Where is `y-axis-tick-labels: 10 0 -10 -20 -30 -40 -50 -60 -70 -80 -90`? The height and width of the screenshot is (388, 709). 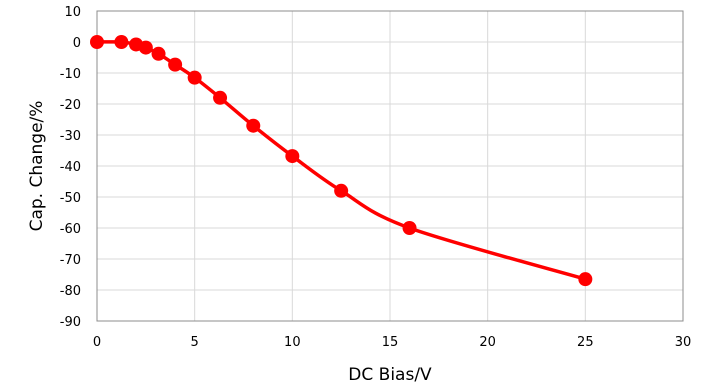
y-axis-tick-labels: 10 0 -10 -20 -30 -40 -50 -60 -70 -80 -90 is located at coordinates (70, 167).